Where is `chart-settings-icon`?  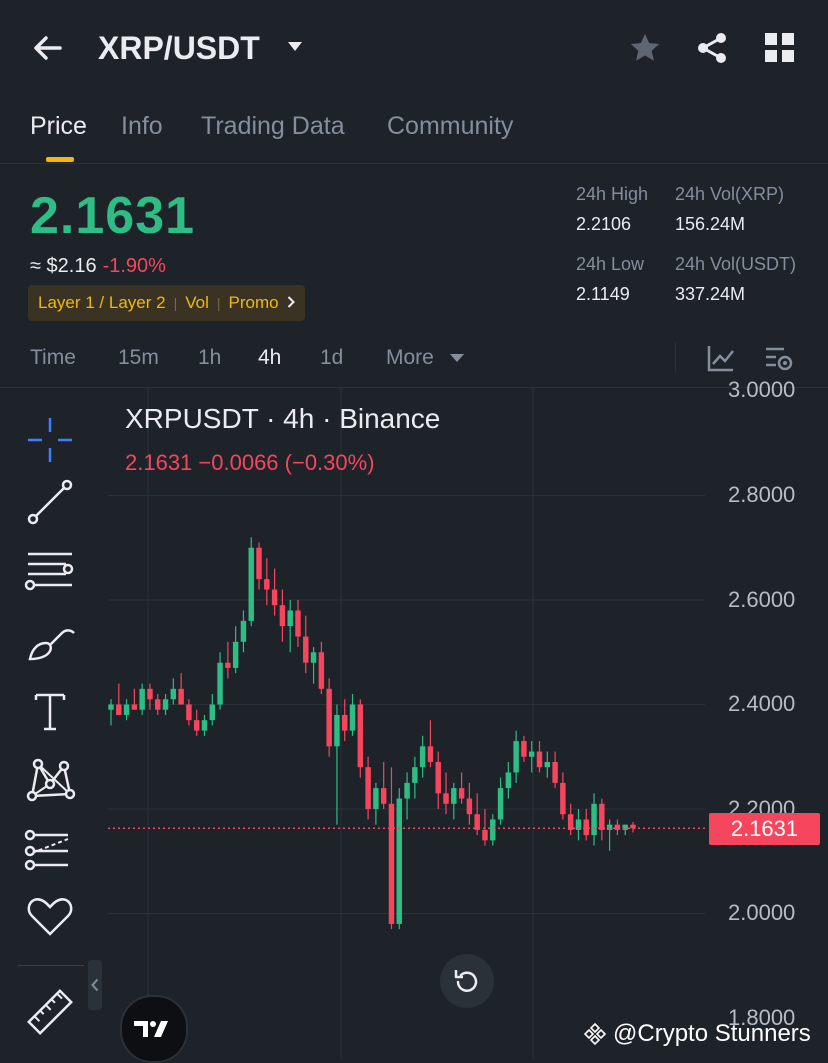 chart-settings-icon is located at coordinates (779, 359).